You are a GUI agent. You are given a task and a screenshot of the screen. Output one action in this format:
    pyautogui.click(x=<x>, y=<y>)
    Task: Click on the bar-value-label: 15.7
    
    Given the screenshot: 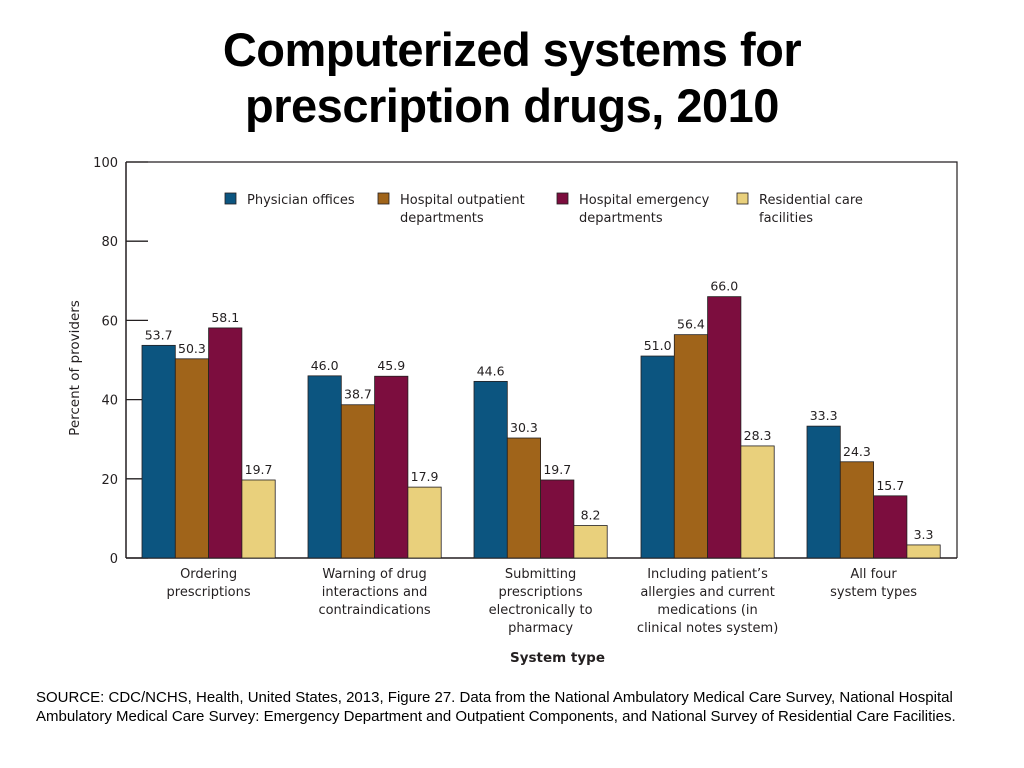 What is the action you would take?
    pyautogui.click(x=890, y=485)
    